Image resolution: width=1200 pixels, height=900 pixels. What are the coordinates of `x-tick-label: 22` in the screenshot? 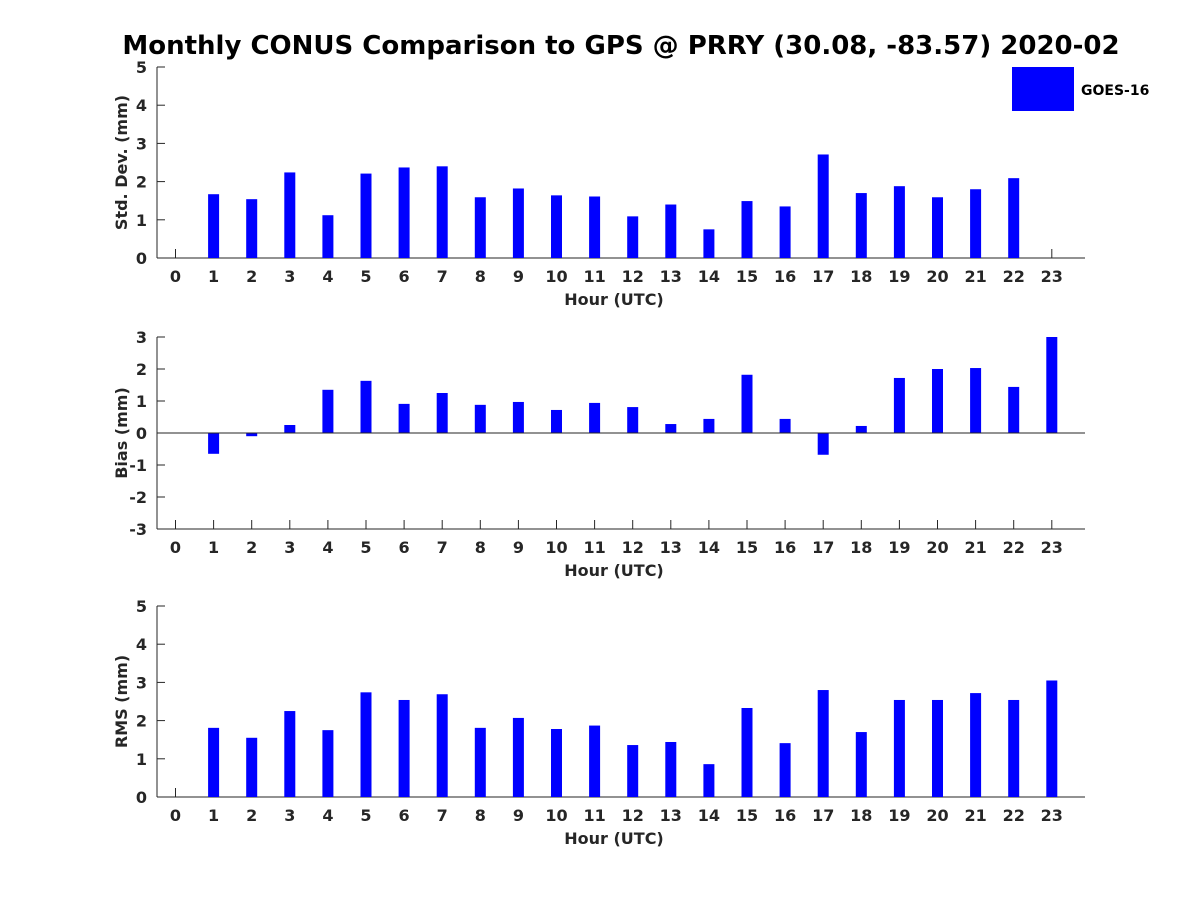 It's located at (1014, 547).